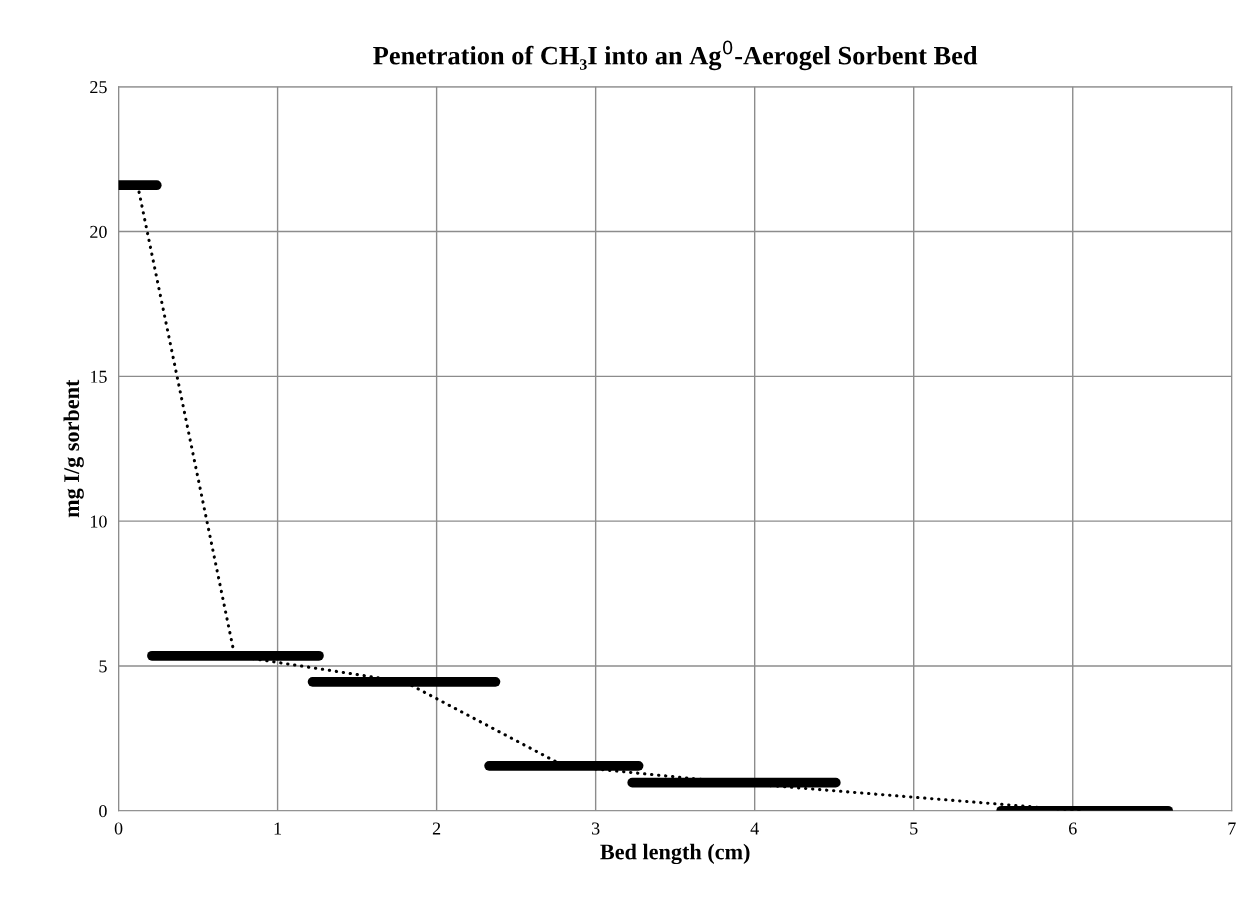 Image resolution: width=1248 pixels, height=913 pixels. Describe the element at coordinates (914, 828) in the screenshot. I see `x-tick-label: 5` at that location.